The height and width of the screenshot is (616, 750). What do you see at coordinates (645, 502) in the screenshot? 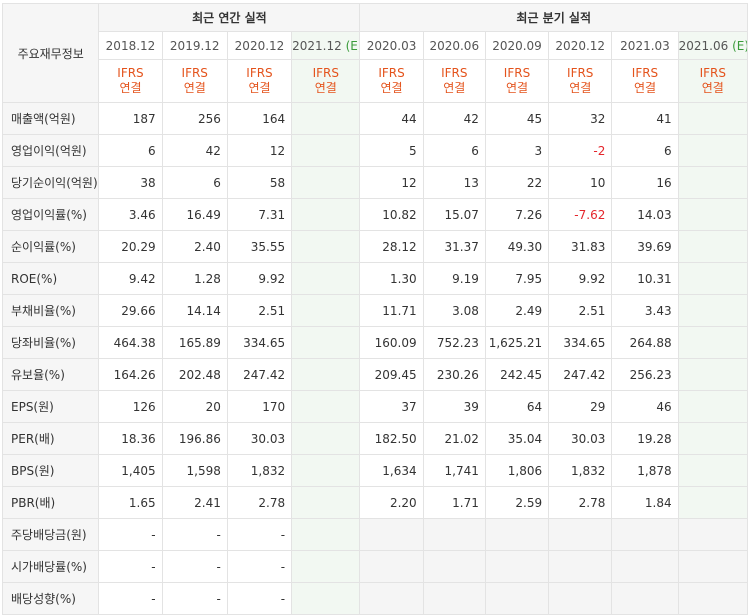
I see `table-cell: 1.84` at bounding box center [645, 502].